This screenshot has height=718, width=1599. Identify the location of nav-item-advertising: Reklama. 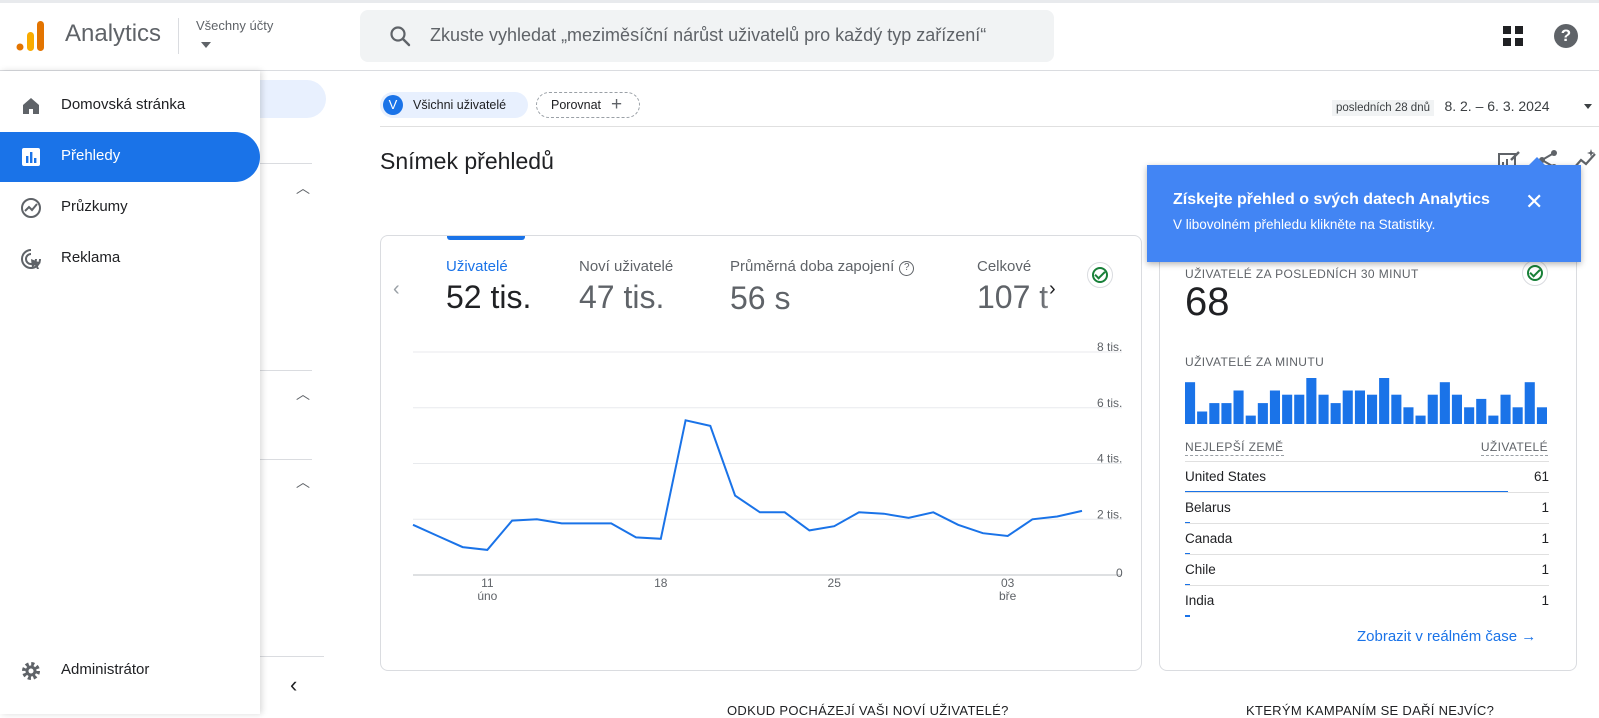
(130, 259).